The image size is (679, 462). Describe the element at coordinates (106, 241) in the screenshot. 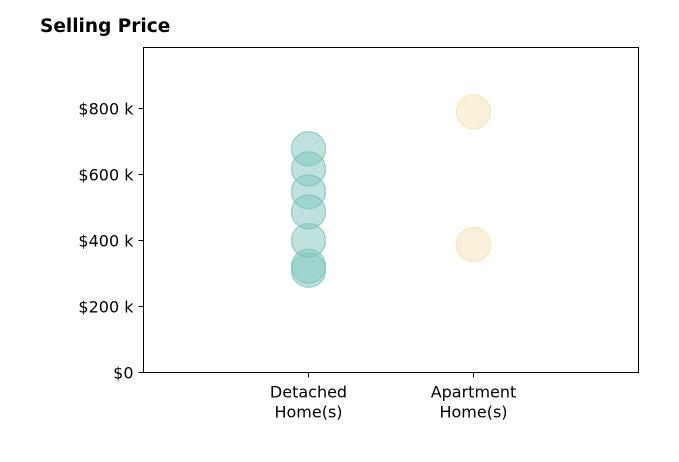

I see `y-tick-label: $400 k` at that location.